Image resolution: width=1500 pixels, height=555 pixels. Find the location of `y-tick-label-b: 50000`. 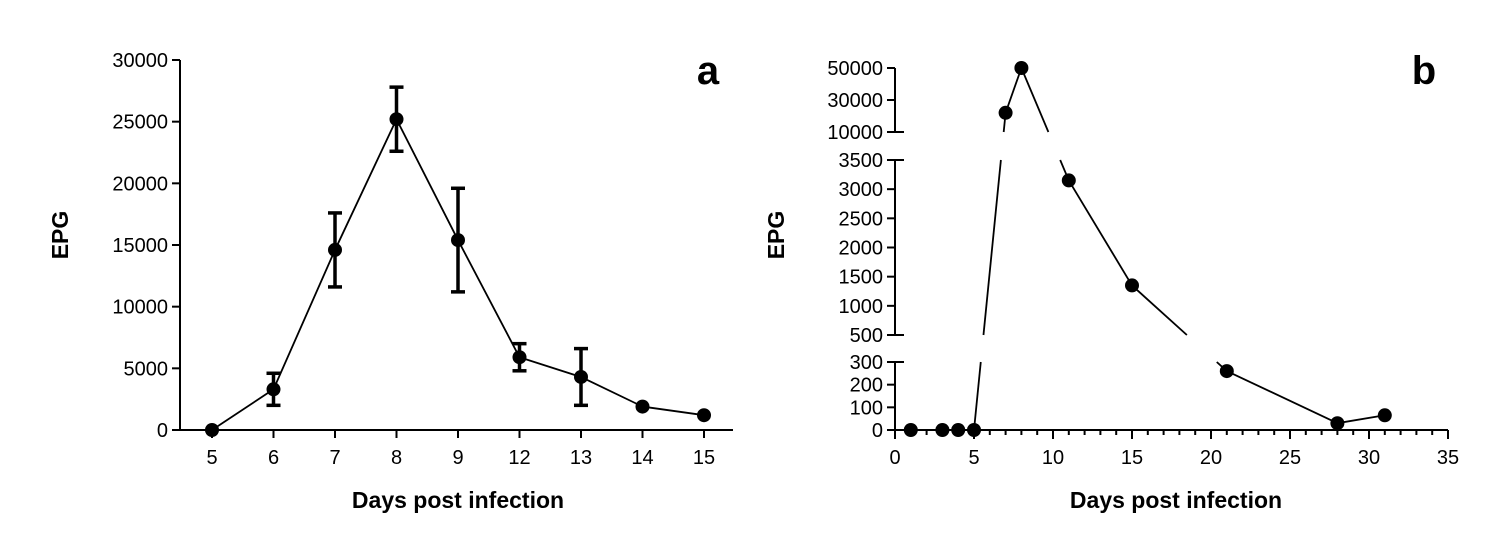

y-tick-label-b: 50000 is located at coordinates (855, 69).